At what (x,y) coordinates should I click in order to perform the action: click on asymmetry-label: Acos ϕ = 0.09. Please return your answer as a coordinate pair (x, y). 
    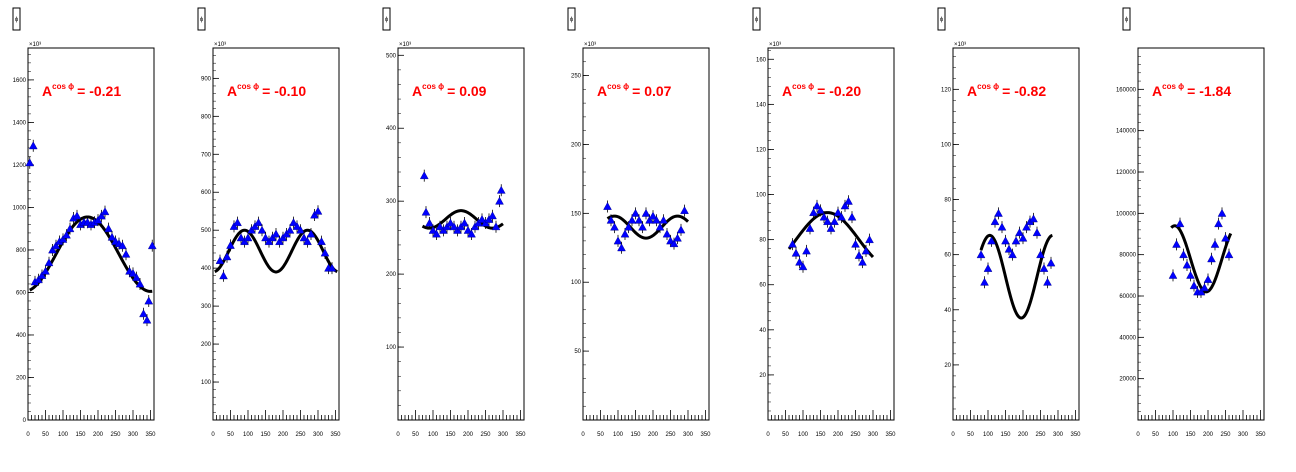
    Looking at the image, I should click on (449, 90).